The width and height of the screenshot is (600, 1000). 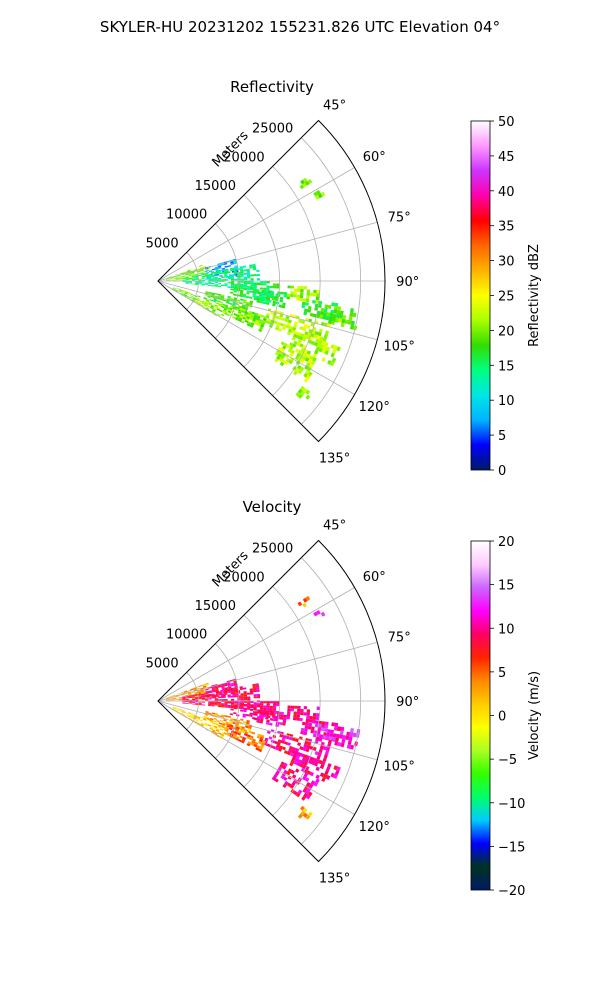 What do you see at coordinates (243, 157) in the screenshot?
I see `range-tick-label: 20000` at bounding box center [243, 157].